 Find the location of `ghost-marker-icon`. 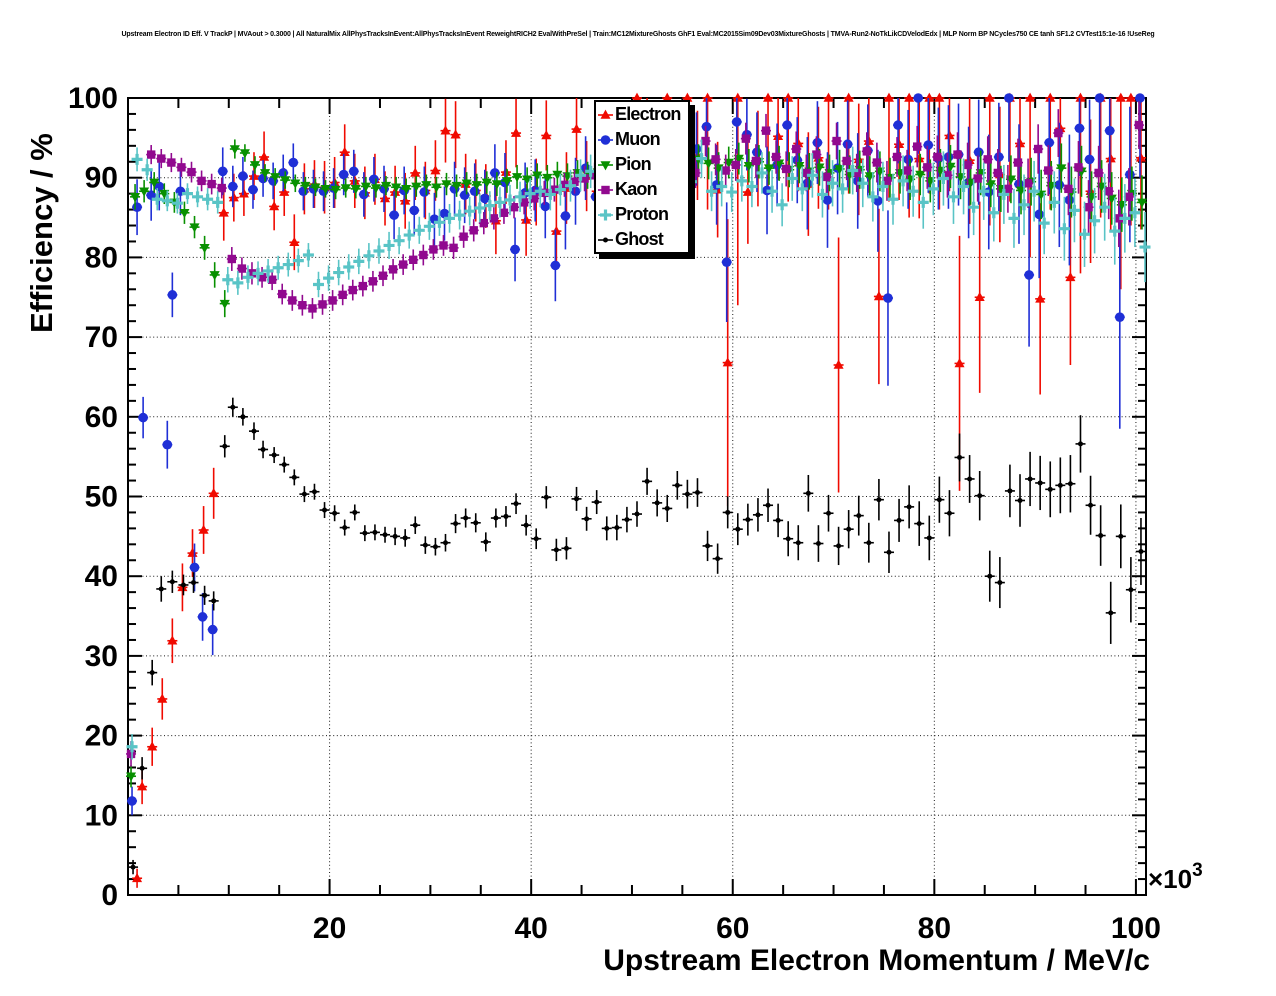

ghost-marker-icon is located at coordinates (605, 239).